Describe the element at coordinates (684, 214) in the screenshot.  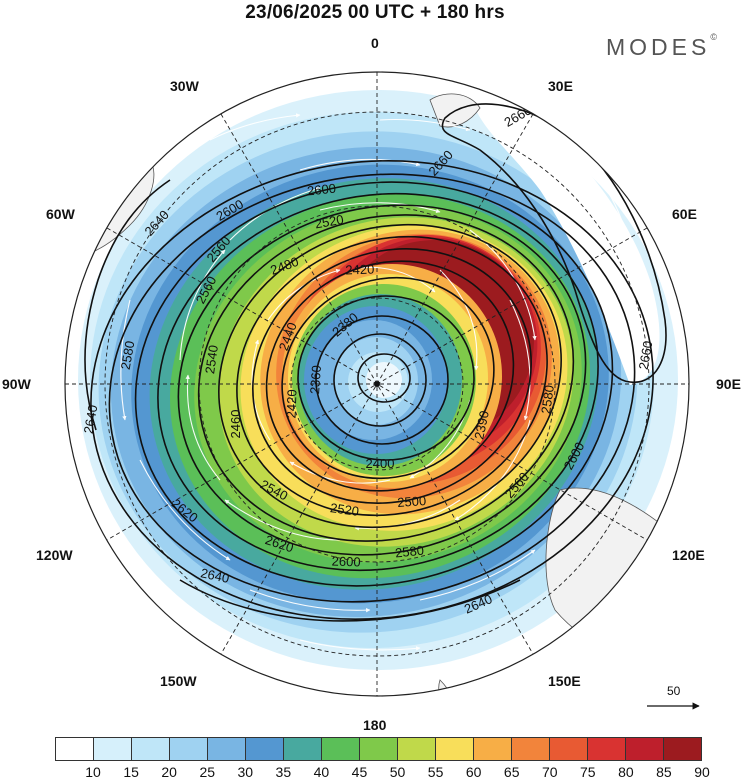
I see `lon-label-60e: 60E` at that location.